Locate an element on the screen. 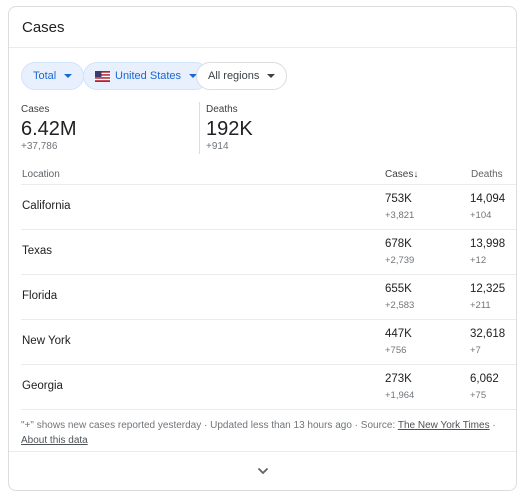 This screenshot has width=525, height=501. card-title: Cases is located at coordinates (43, 27).